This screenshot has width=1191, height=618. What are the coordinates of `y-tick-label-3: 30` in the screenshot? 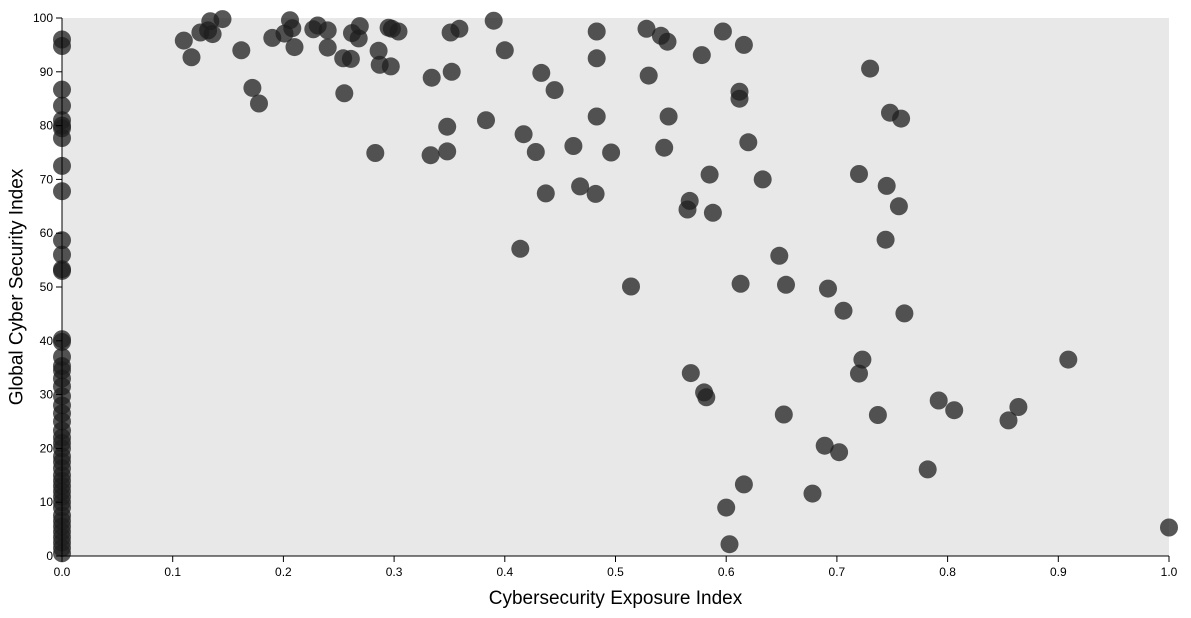 It's located at (47, 395).